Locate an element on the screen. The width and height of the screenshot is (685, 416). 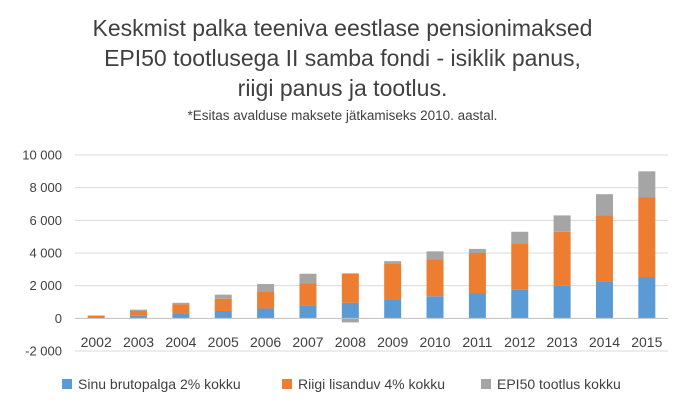
x-tick-label: 2008 is located at coordinates (350, 342).